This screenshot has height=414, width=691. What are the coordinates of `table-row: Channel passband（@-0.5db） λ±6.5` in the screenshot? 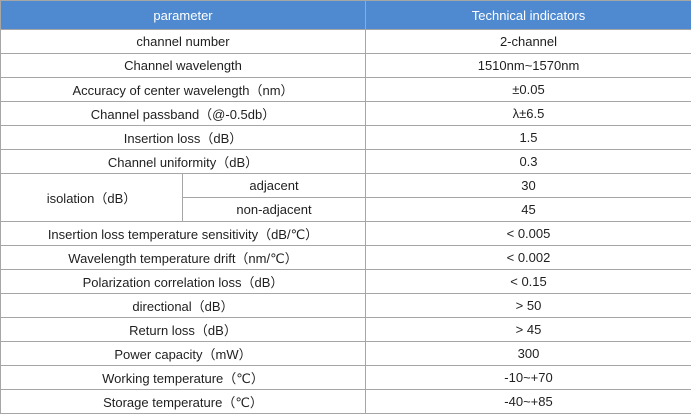 It's located at (346, 114).